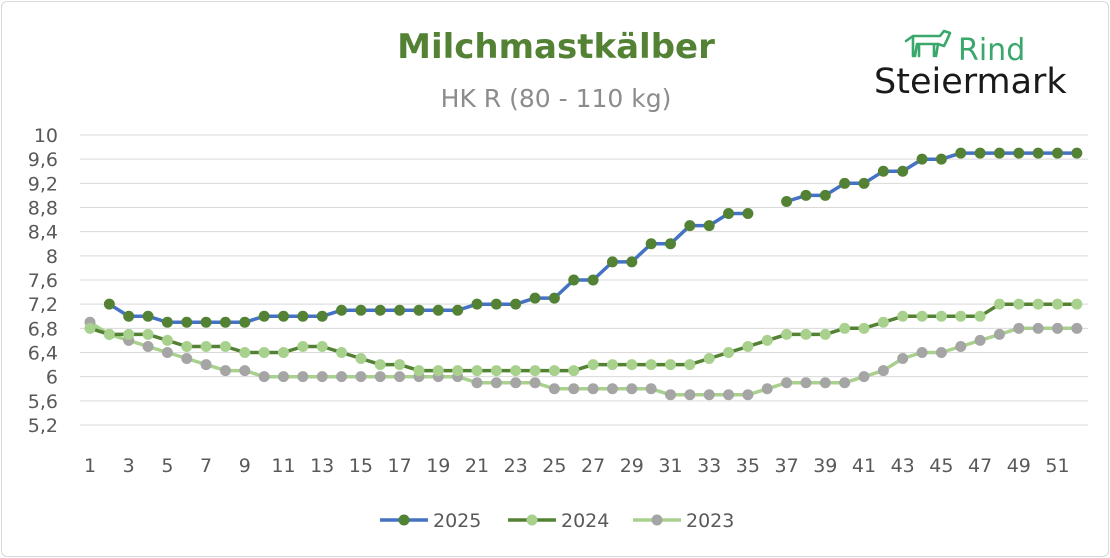 This screenshot has height=558, width=1110. What do you see at coordinates (583, 358) in the screenshot?
I see `series-line-2023` at bounding box center [583, 358].